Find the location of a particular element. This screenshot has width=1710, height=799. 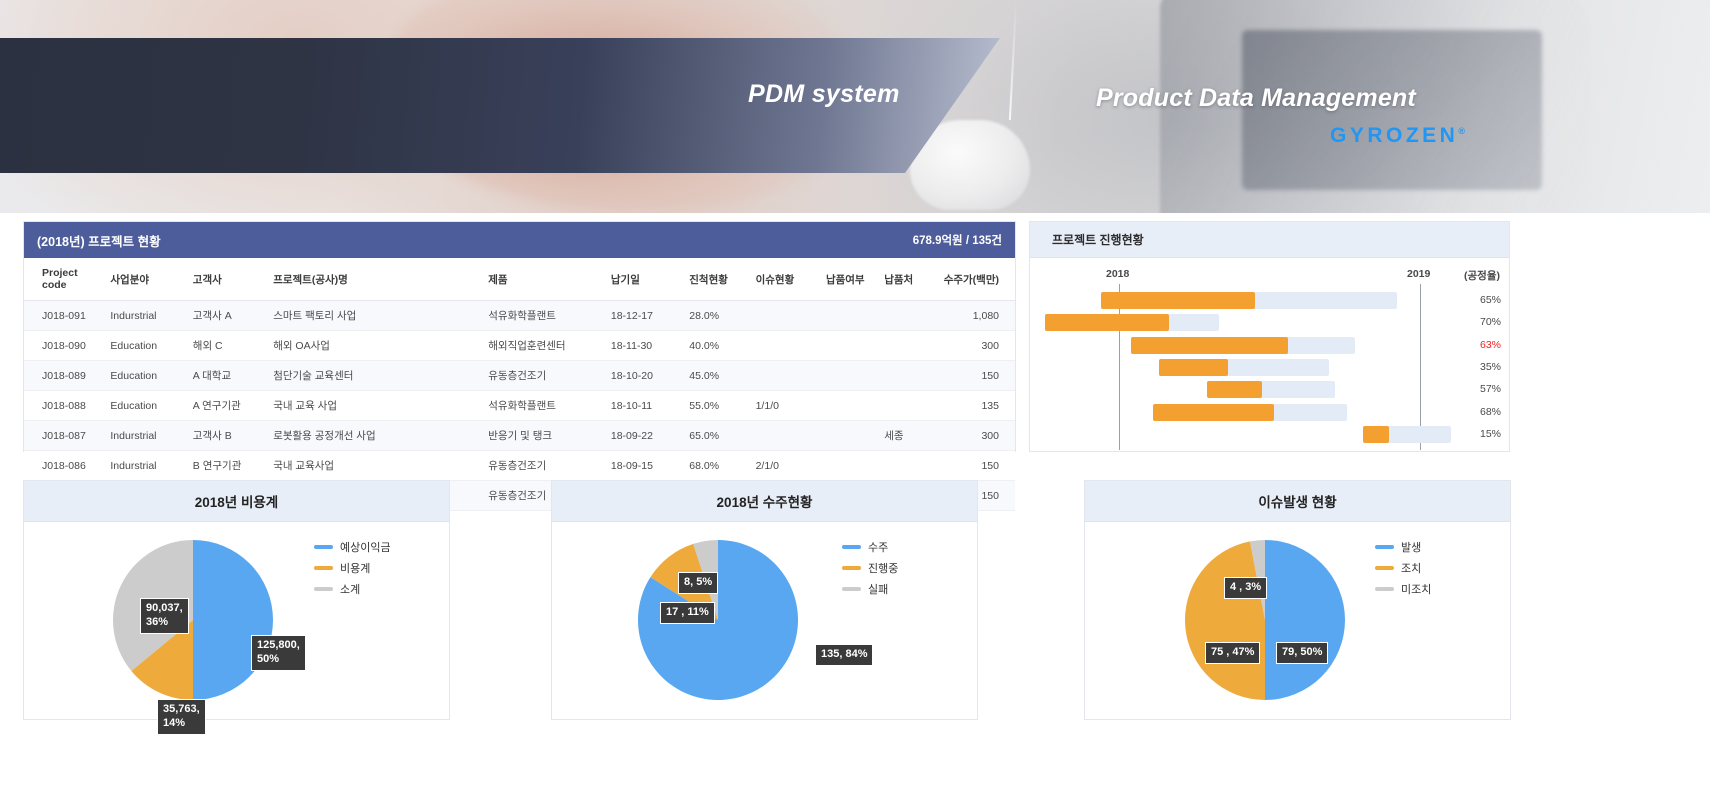

legend-item: 진행중 is located at coordinates (870, 568).